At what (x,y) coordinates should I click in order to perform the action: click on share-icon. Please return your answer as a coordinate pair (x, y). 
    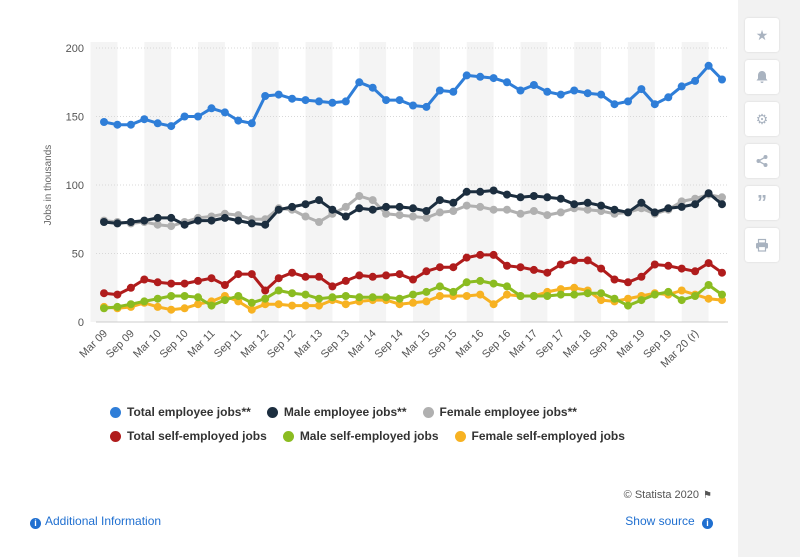
    Looking at the image, I should click on (762, 161).